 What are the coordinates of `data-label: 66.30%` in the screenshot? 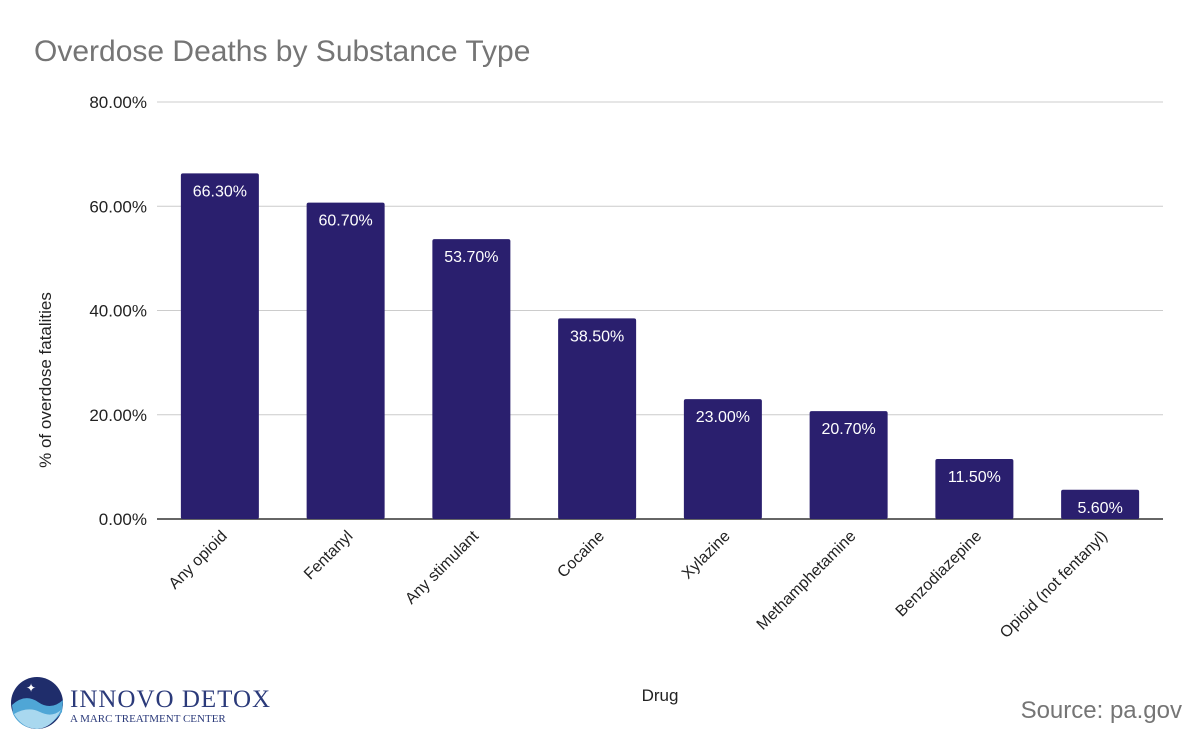 It's located at (220, 191).